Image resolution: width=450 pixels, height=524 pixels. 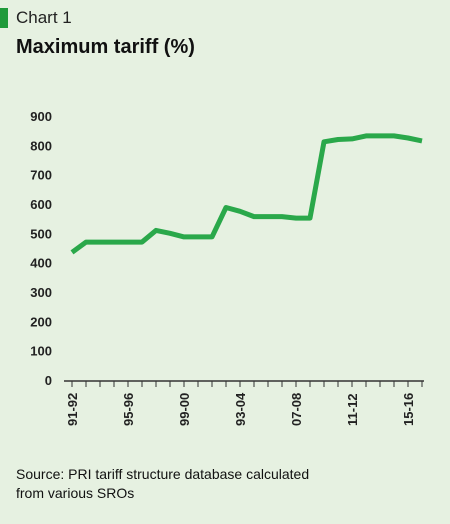 What do you see at coordinates (408, 409) in the screenshot?
I see `x-tick-label: 15-16` at bounding box center [408, 409].